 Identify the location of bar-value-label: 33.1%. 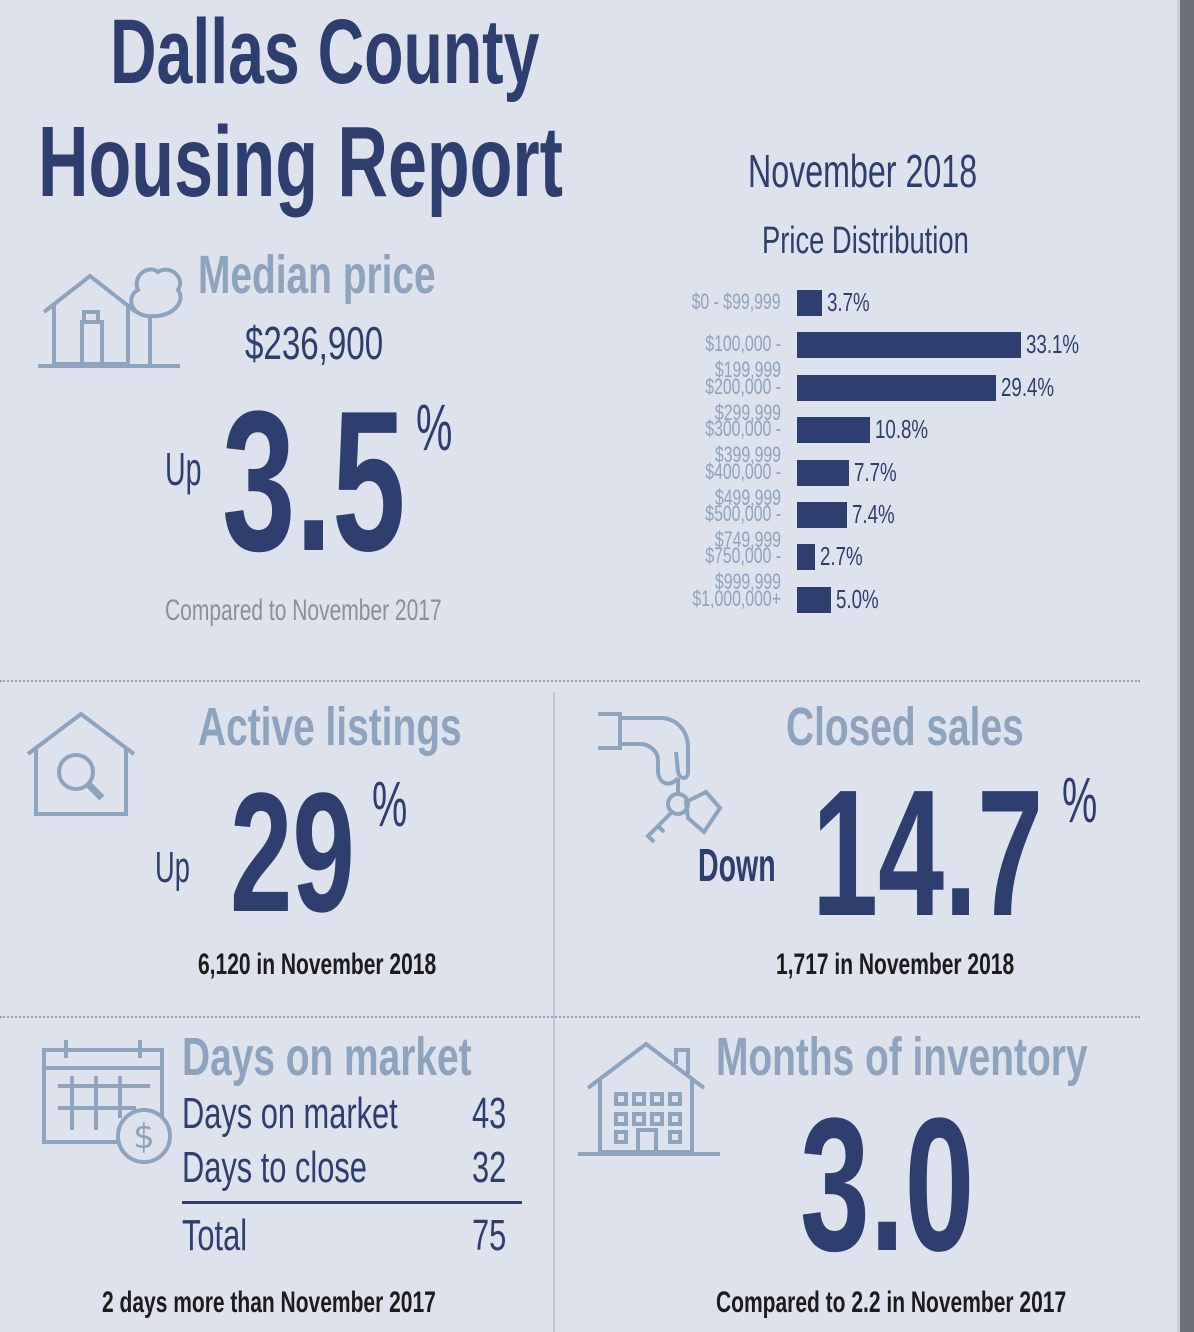
(1053, 344).